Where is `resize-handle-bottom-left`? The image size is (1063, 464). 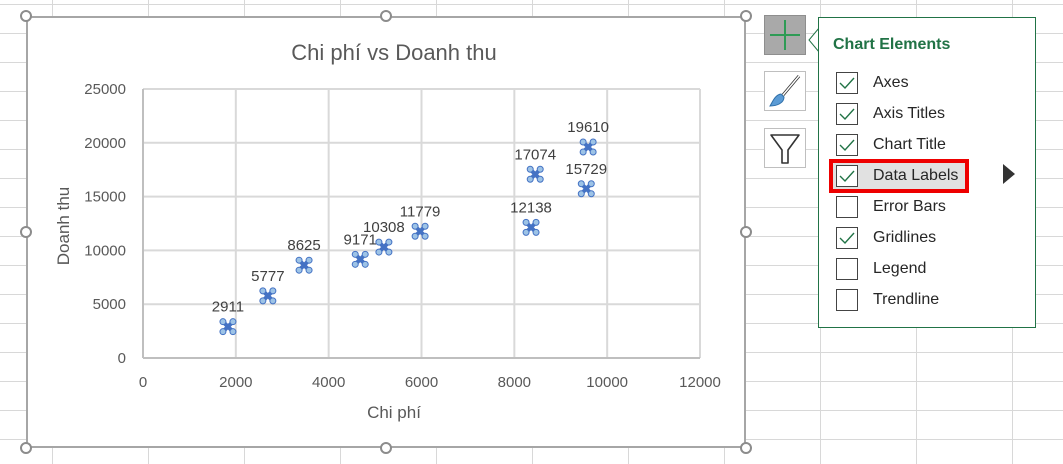 resize-handle-bottom-left is located at coordinates (26, 448).